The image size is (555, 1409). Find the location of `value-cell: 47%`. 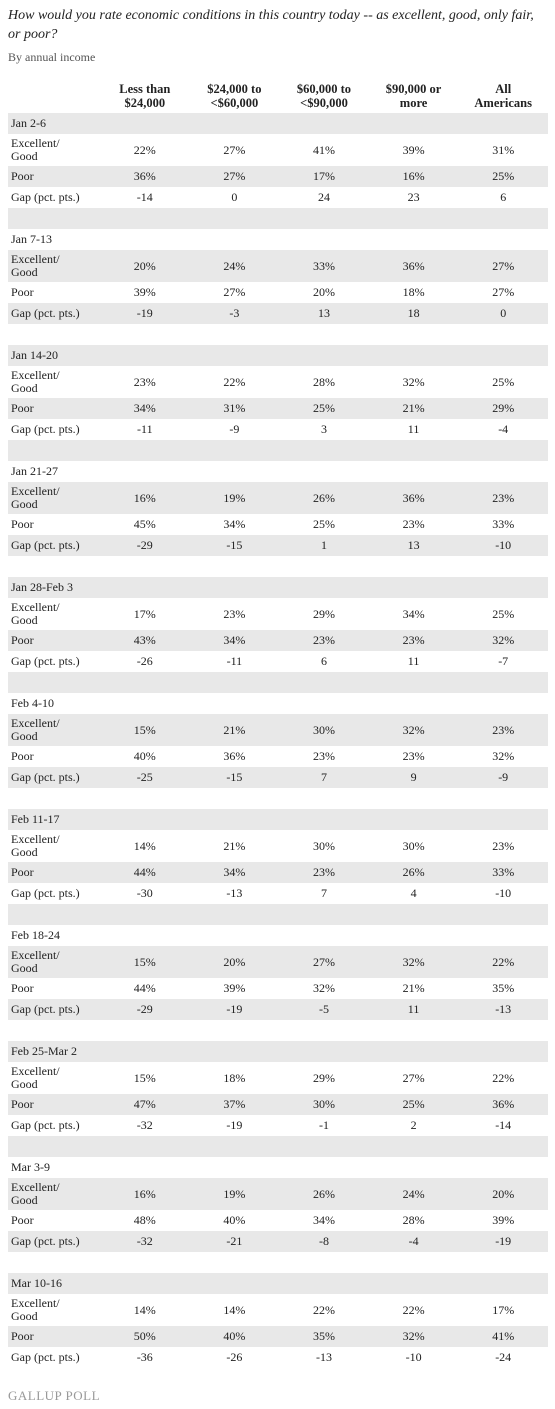

value-cell: 47% is located at coordinates (145, 1104).